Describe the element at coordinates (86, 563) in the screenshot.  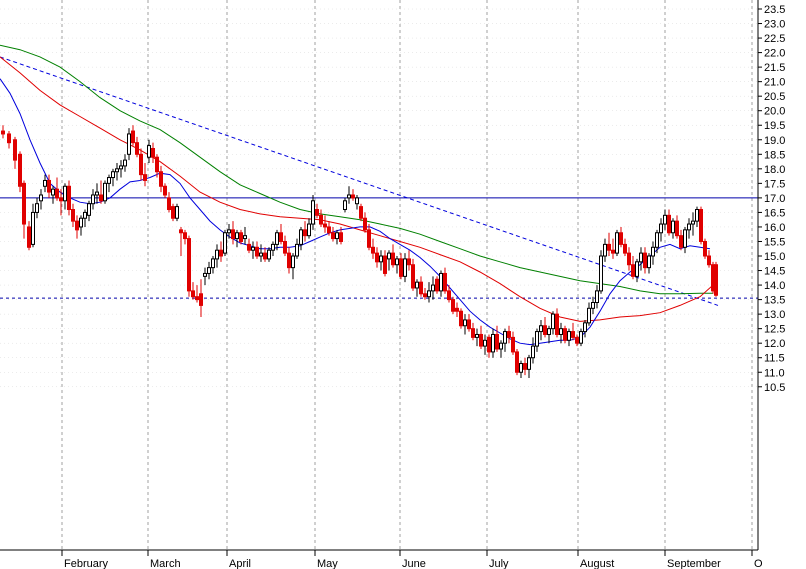
I see `x-tick-label: February` at that location.